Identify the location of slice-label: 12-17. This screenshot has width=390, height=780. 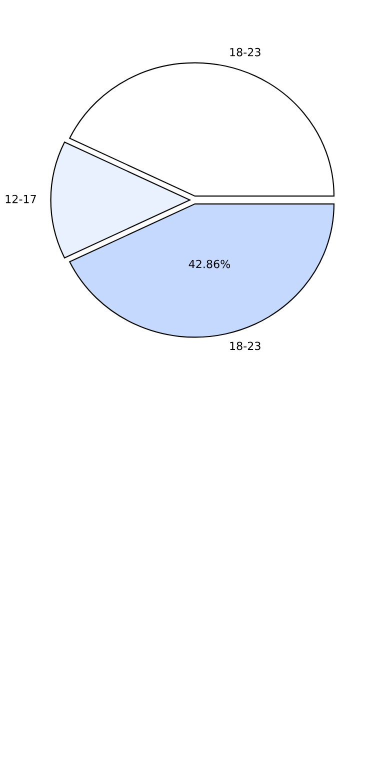
(21, 199).